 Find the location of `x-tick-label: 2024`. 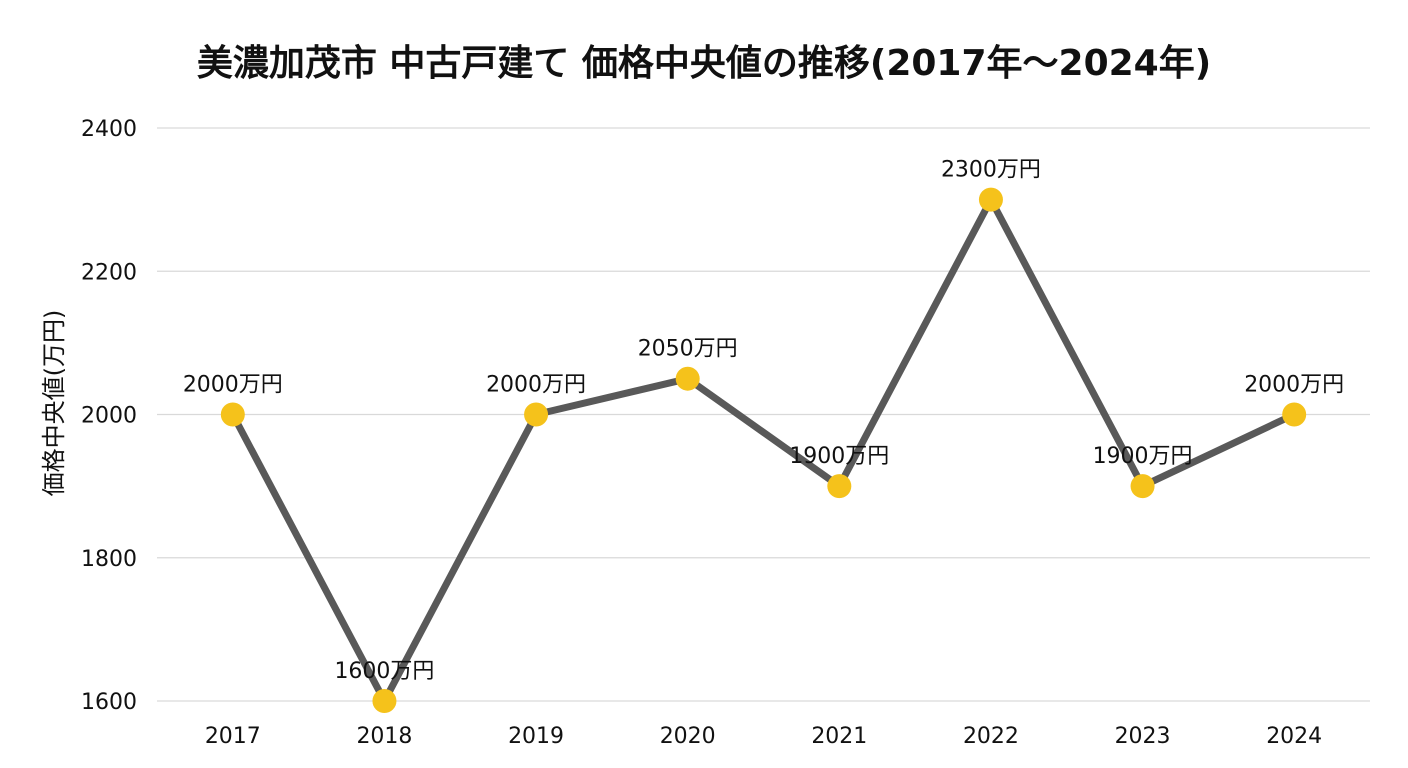

x-tick-label: 2024 is located at coordinates (1294, 736).